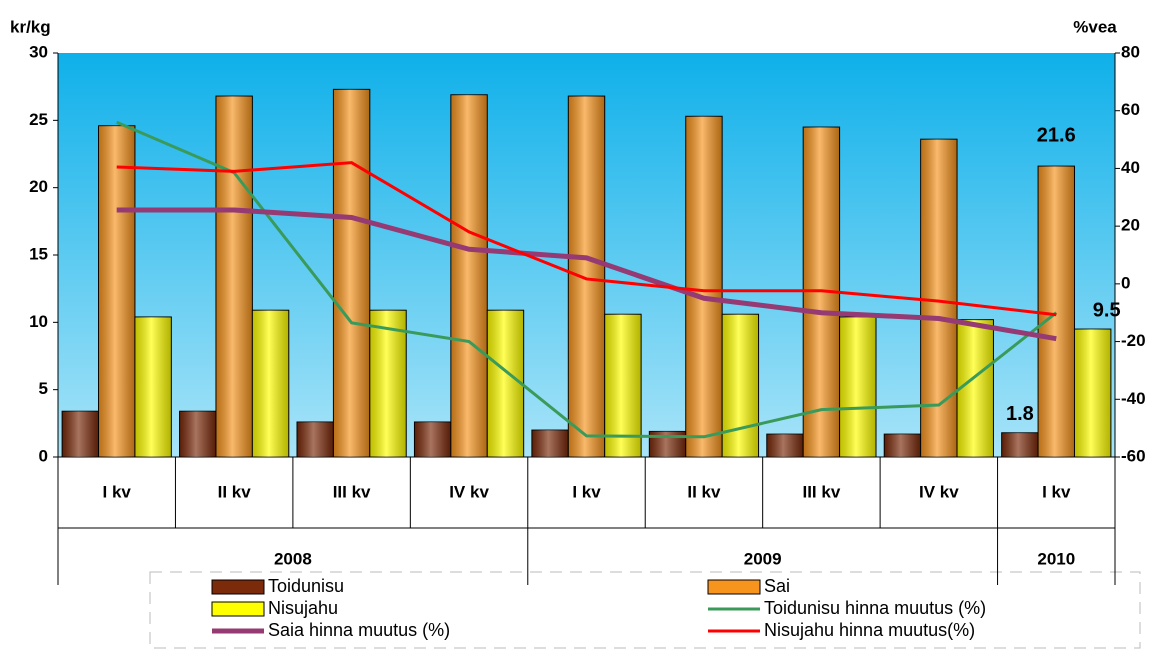 The image size is (1167, 654). I want to click on y2-tick-label: 60, so click(1130, 109).